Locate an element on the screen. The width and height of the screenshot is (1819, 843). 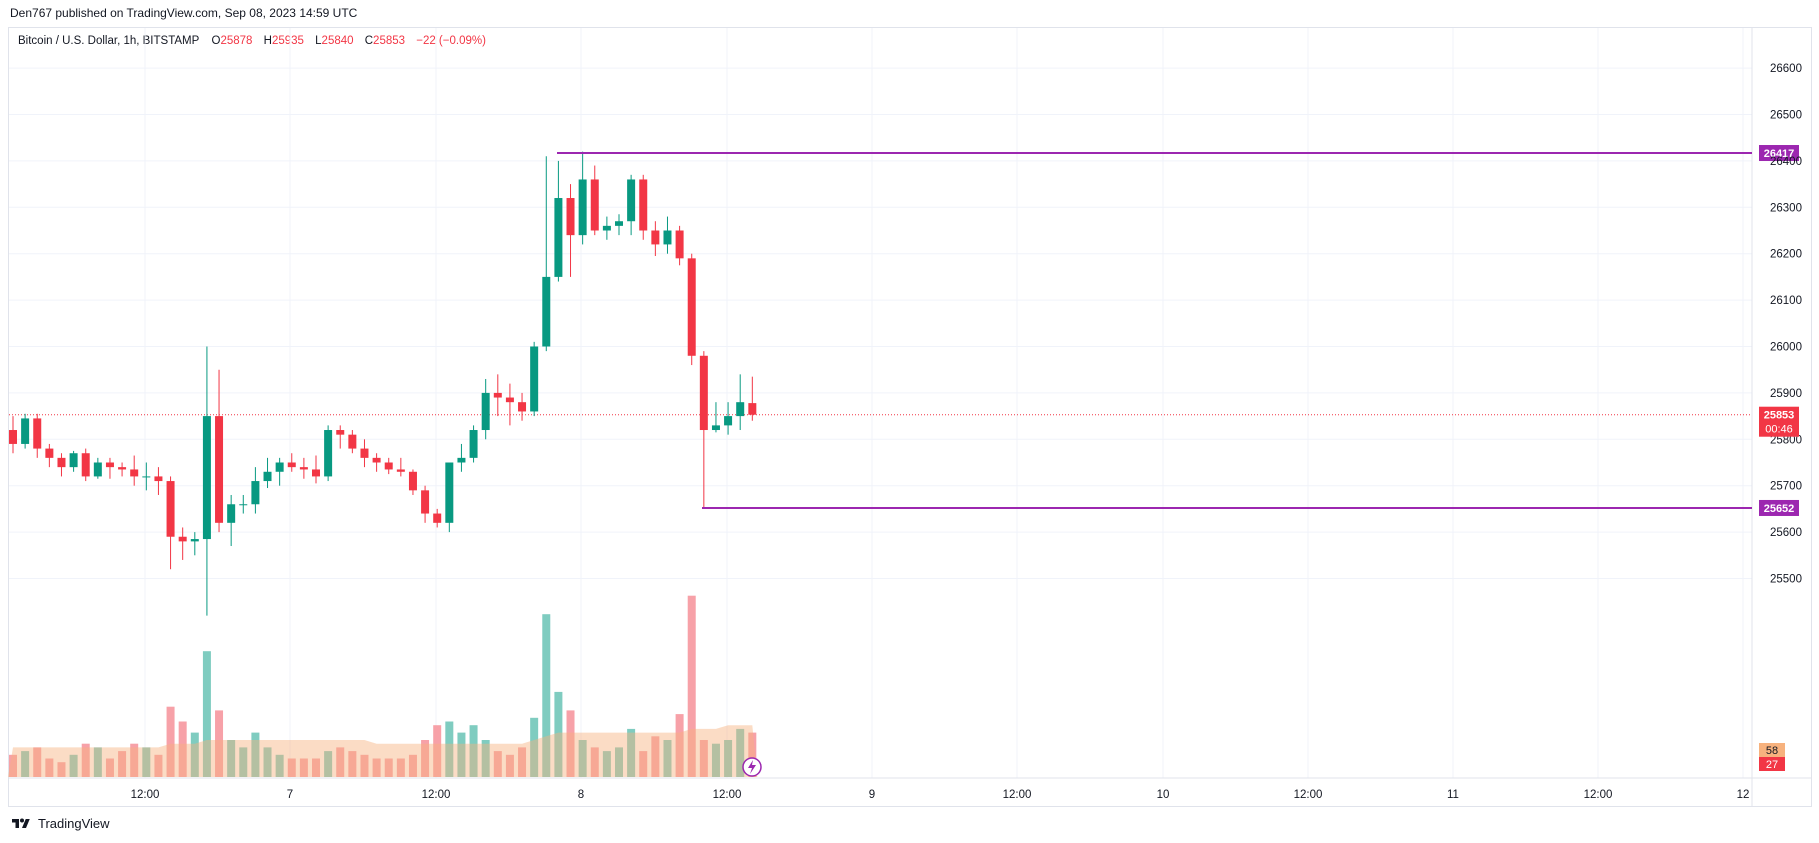
last-price-label: 25853 is located at coordinates (1779, 416).